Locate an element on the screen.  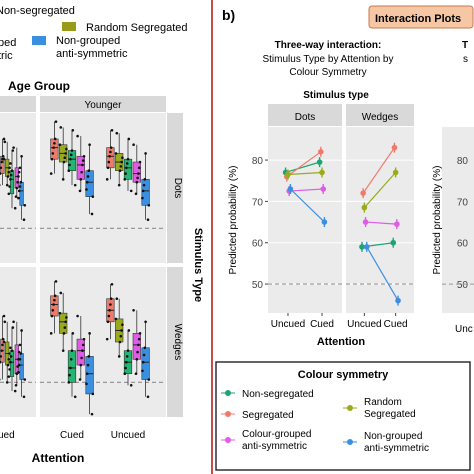
cut-y-ticks: 50 60 70 80 is located at coordinates (458, 223).